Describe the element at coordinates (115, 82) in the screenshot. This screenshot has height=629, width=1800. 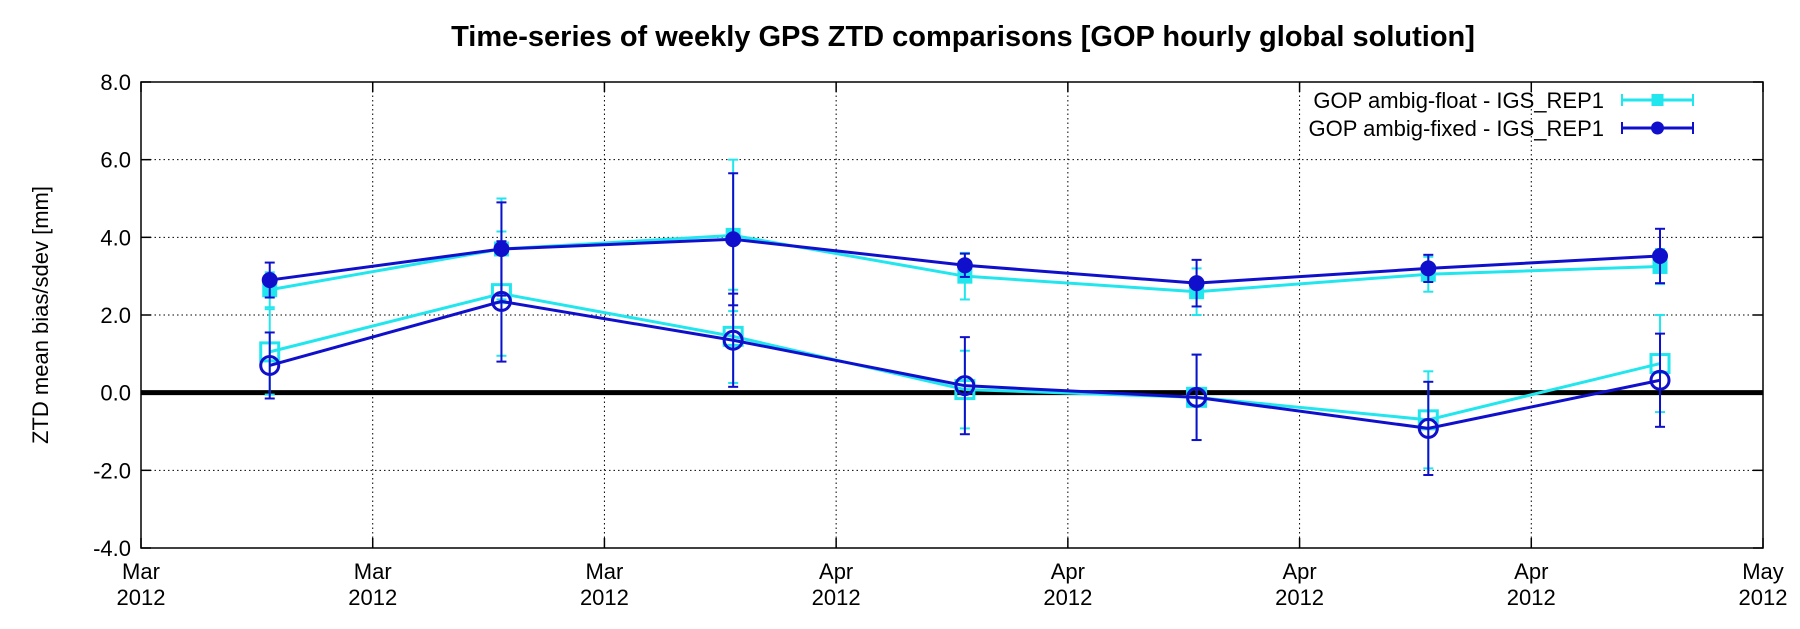
I see `y-tick-label: 8.0` at that location.